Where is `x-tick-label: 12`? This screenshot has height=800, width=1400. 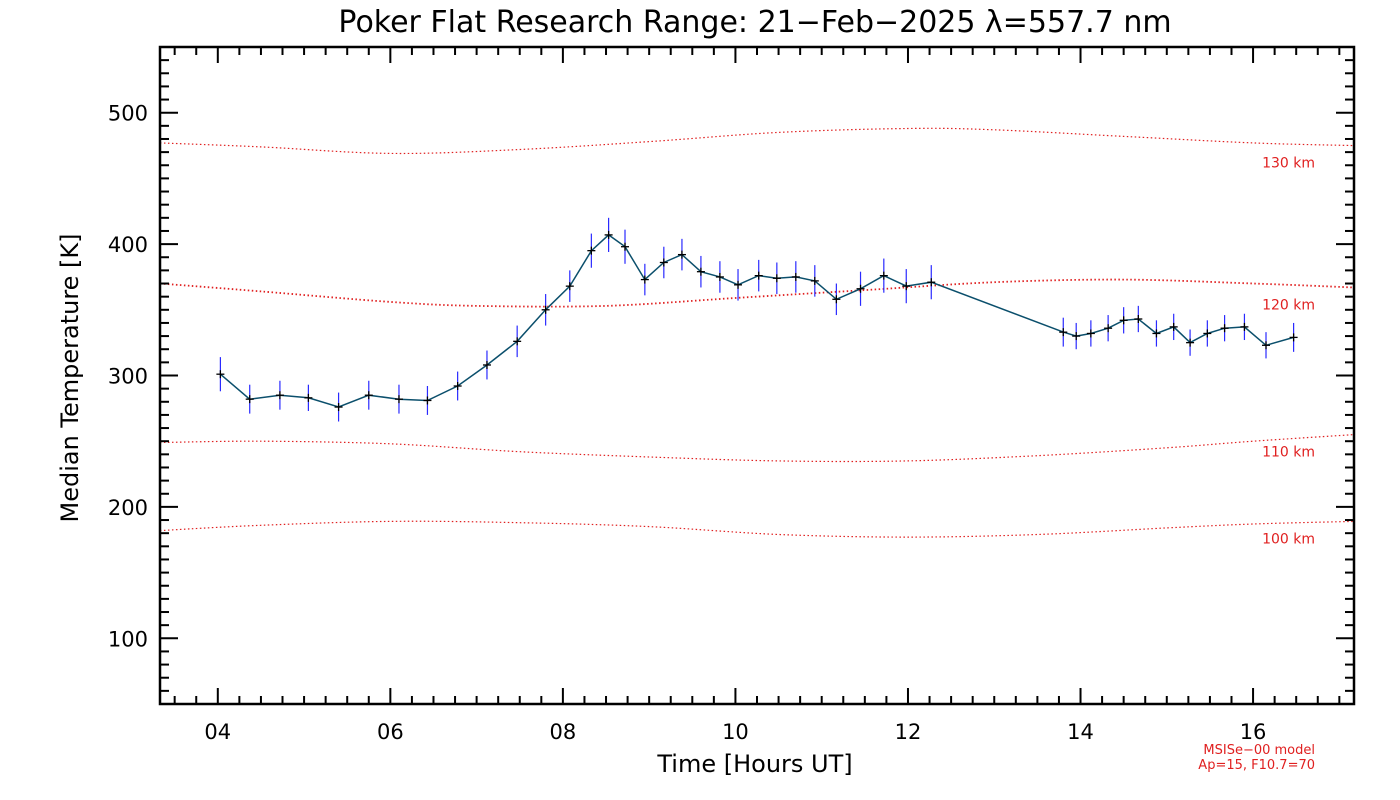
x-tick-label: 12 is located at coordinates (908, 732).